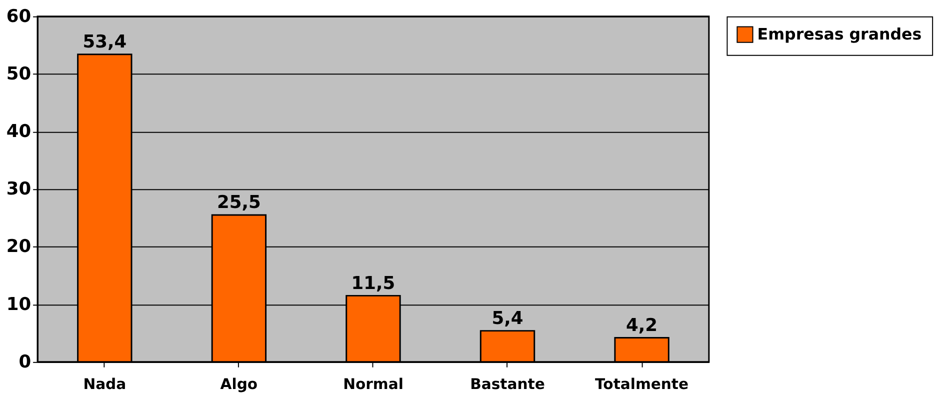  What do you see at coordinates (508, 318) in the screenshot?
I see `data-label: 5,4` at bounding box center [508, 318].